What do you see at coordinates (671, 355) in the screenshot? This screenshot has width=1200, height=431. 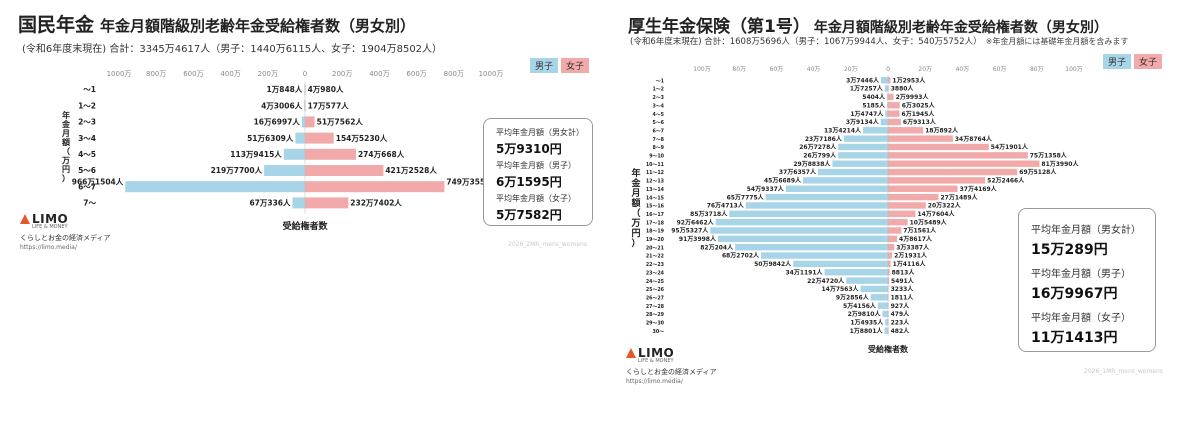 I see `kosei-logo: LIMO LIFE & MONEY` at bounding box center [671, 355].